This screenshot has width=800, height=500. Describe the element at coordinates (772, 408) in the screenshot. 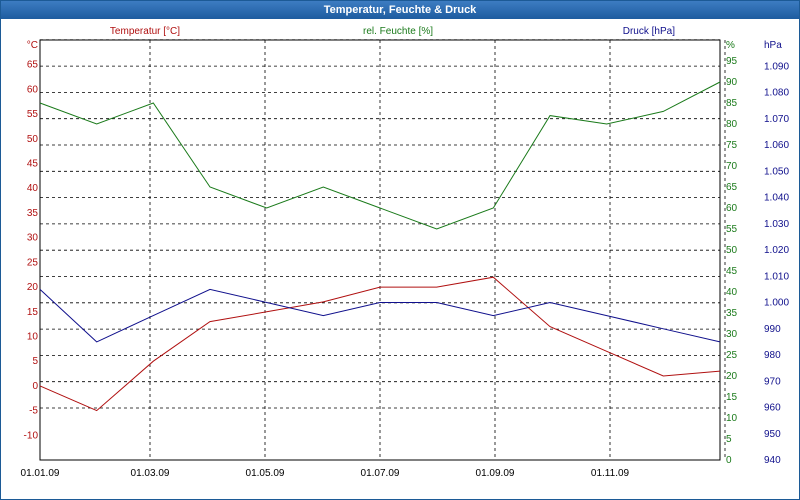

I see `right-tick-label: 960` at that location.